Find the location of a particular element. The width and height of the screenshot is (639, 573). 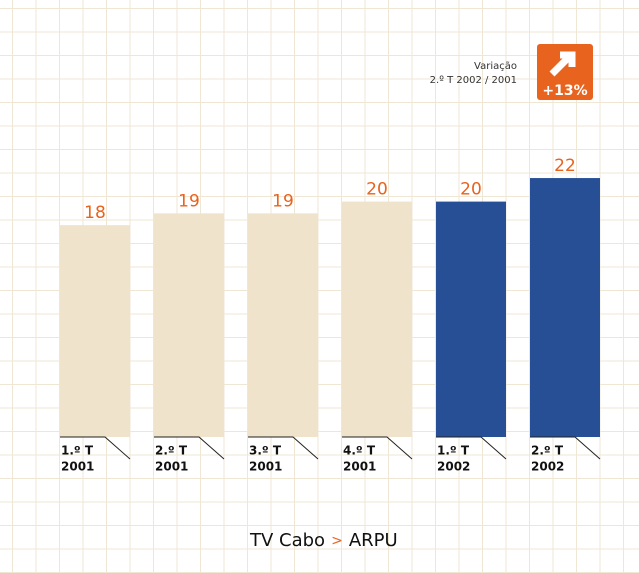

title-left: TV Cabo is located at coordinates (287, 540).